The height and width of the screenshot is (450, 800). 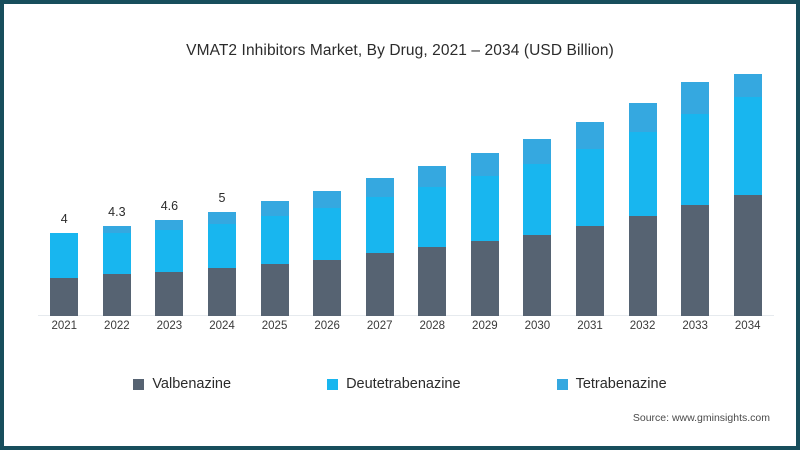 I want to click on legend-swatch-icon-deutetrabenazine, so click(x=333, y=384).